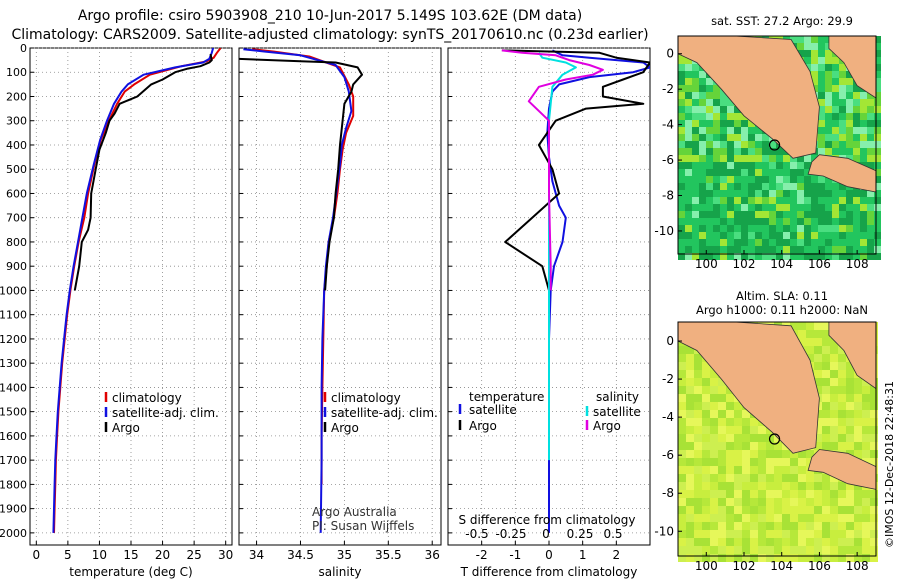  What do you see at coordinates (13, 290) in the screenshot?
I see `y-tick-label: 1000` at bounding box center [13, 290].